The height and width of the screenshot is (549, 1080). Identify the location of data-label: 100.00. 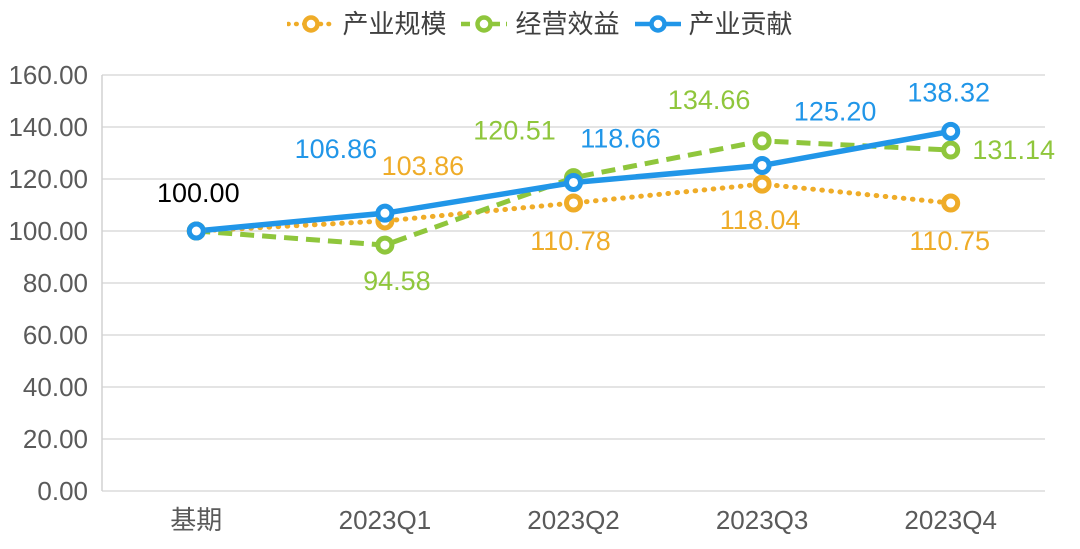
(198, 193).